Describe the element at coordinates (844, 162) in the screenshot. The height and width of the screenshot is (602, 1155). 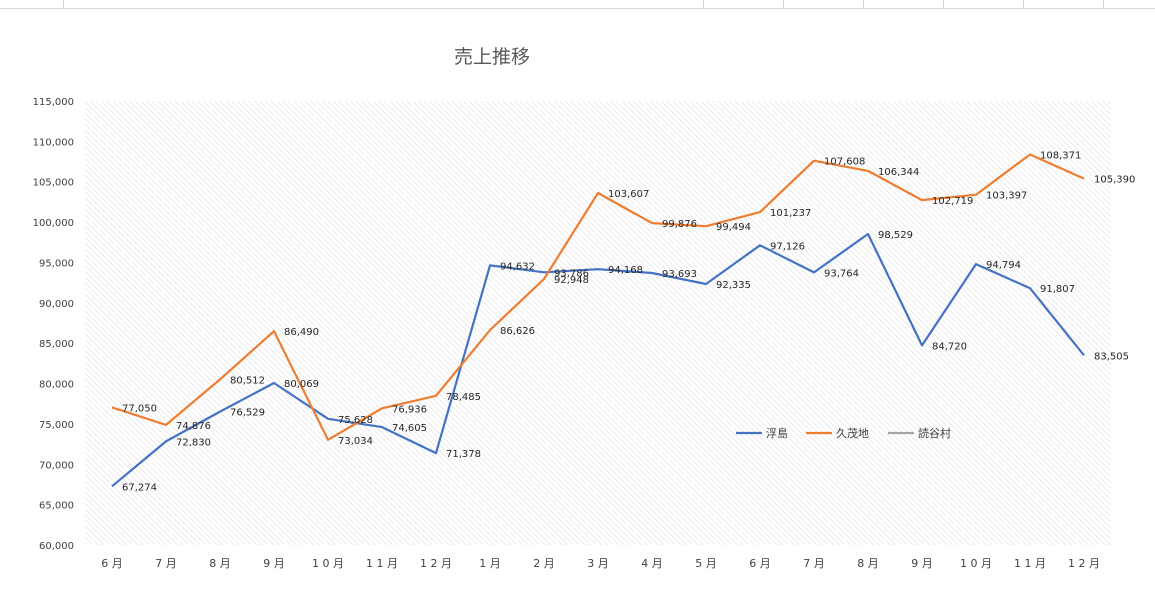
I see `data-label: 107,608` at that location.